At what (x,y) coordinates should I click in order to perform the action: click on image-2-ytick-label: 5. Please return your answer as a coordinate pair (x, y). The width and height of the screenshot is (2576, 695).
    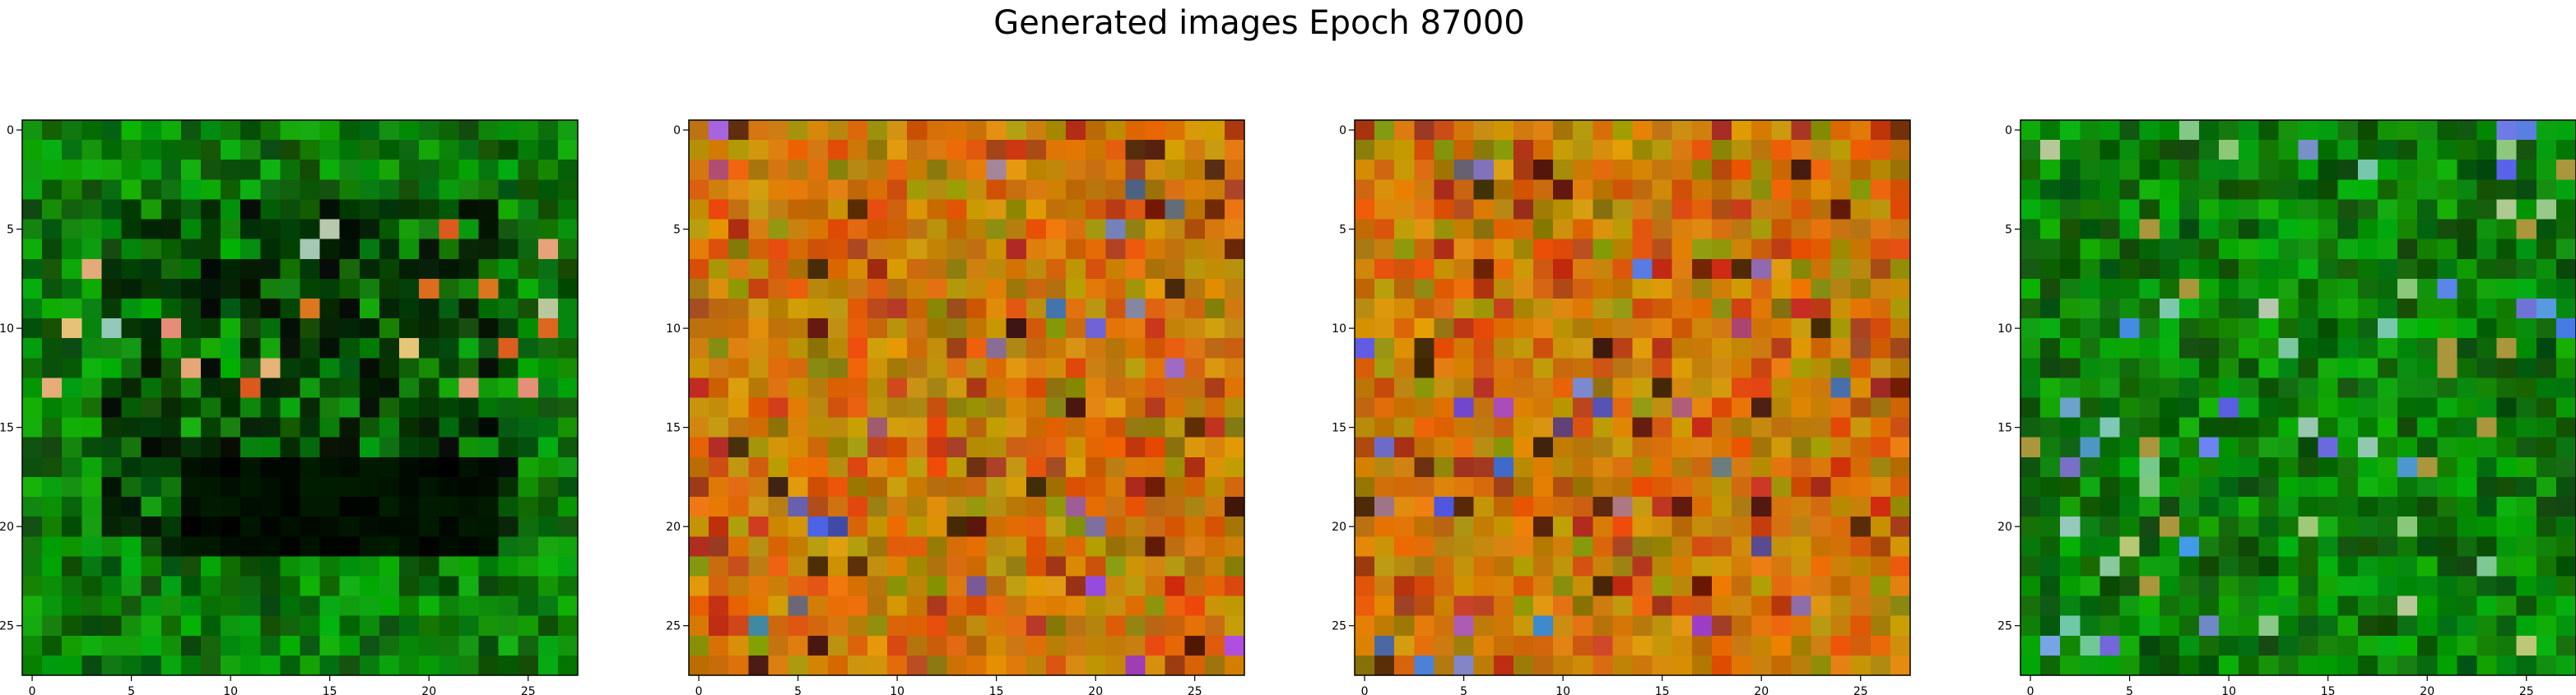
    Looking at the image, I should click on (677, 230).